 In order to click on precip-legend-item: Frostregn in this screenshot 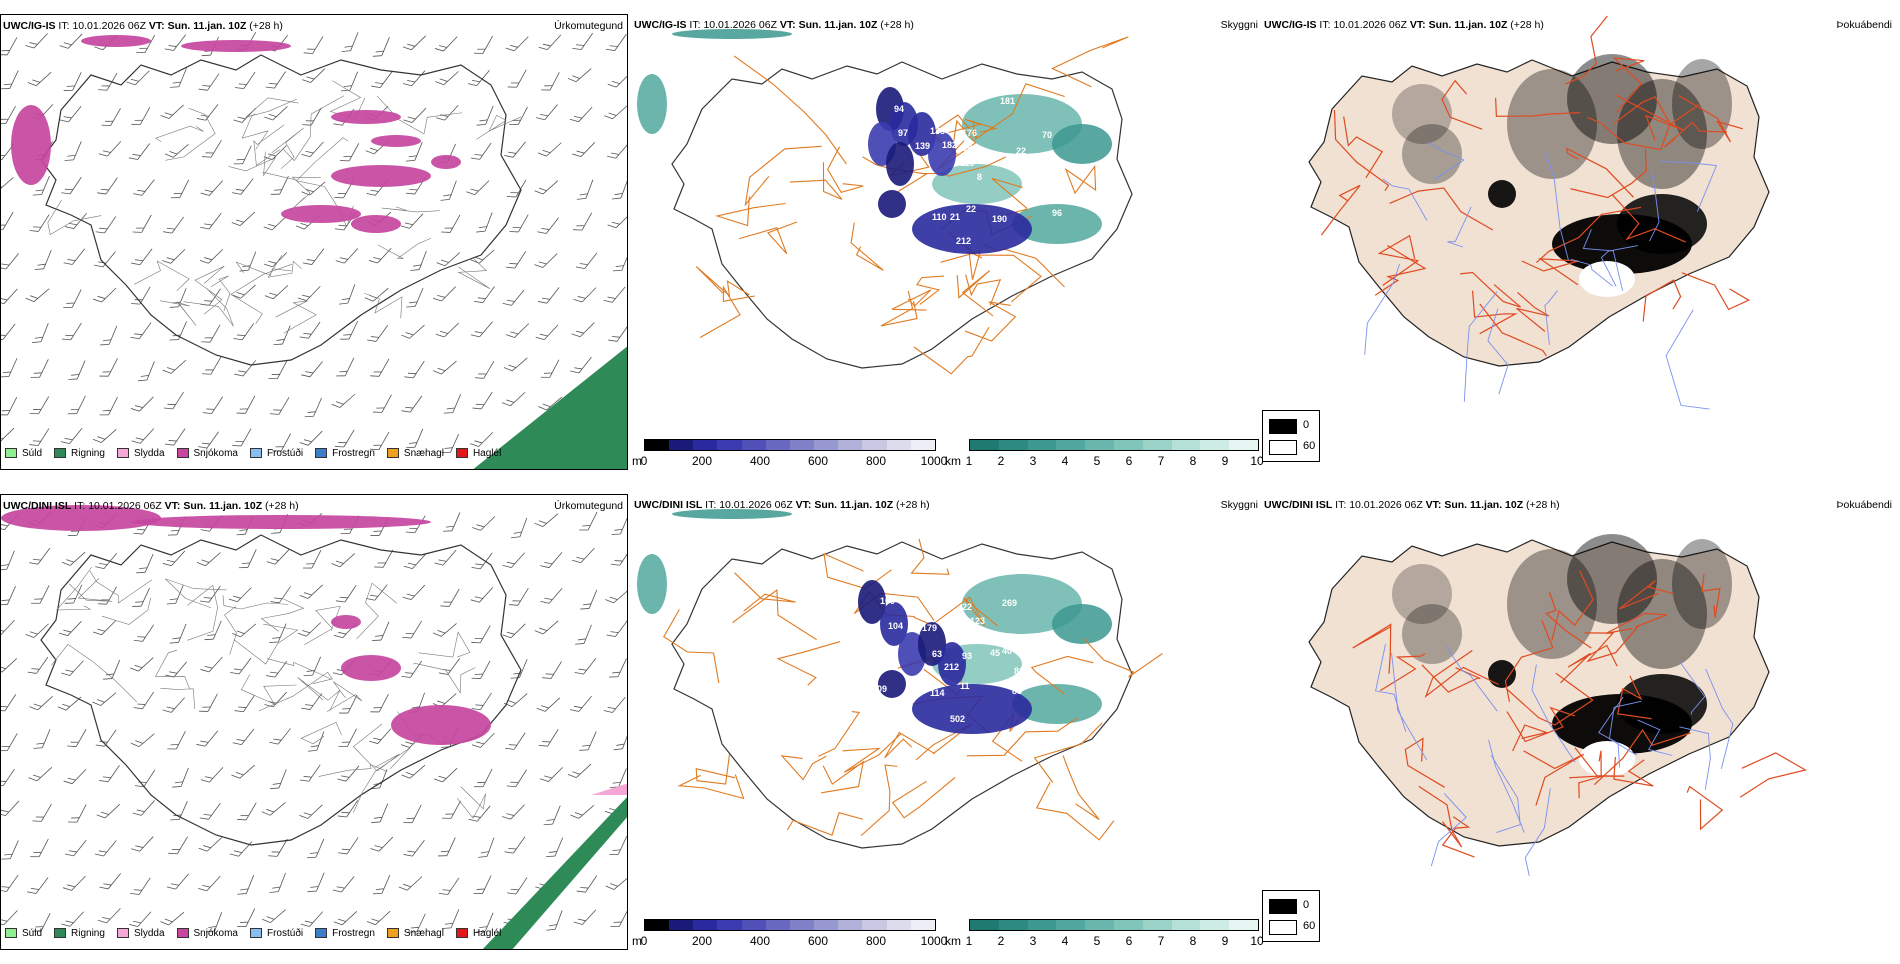, I will do `click(345, 933)`.